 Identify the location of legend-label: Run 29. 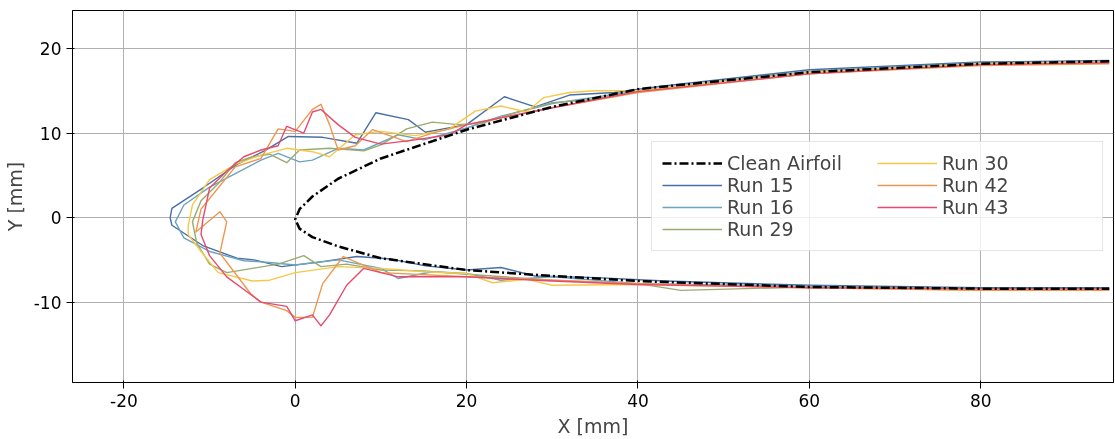
(761, 229).